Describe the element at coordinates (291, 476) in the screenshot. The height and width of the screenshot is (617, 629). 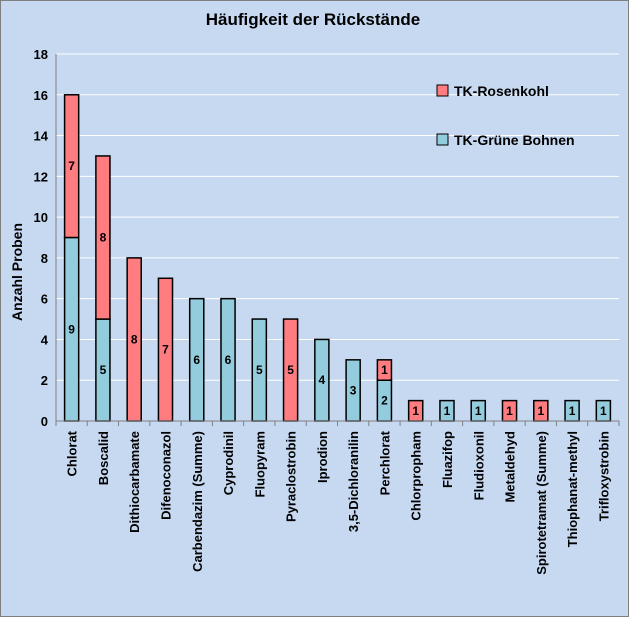
I see `x-tick-label: Pyraclostrobin` at that location.